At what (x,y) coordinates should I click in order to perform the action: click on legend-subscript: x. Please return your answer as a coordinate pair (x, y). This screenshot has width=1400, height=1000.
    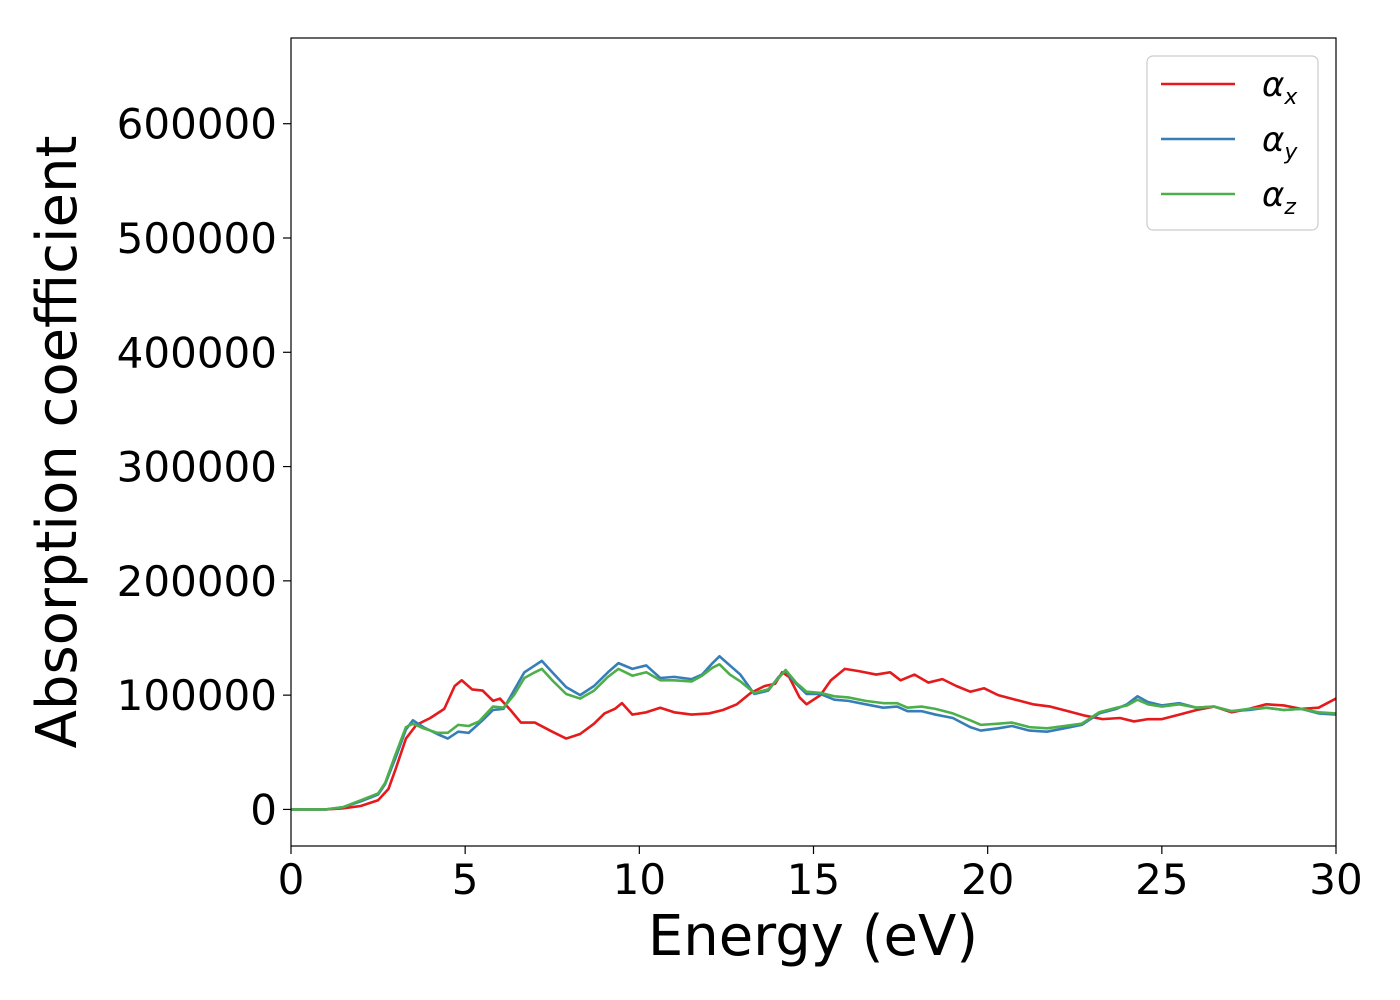
    Looking at the image, I should click on (1290, 97).